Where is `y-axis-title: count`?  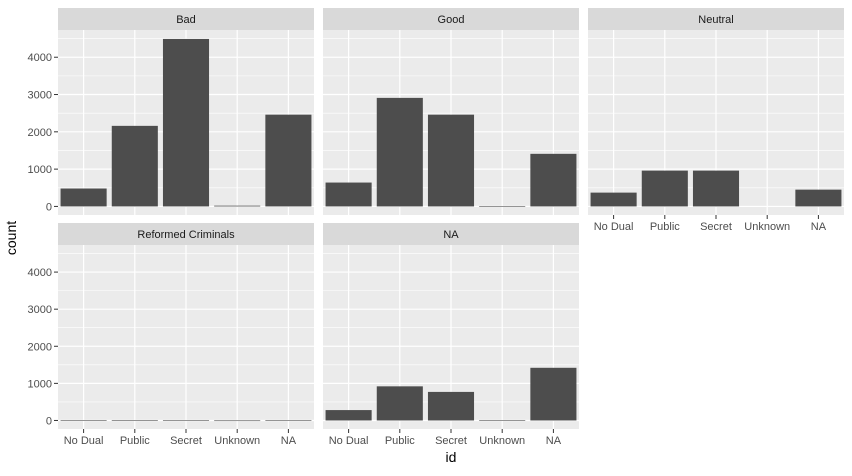 y-axis-title: count is located at coordinates (11, 238).